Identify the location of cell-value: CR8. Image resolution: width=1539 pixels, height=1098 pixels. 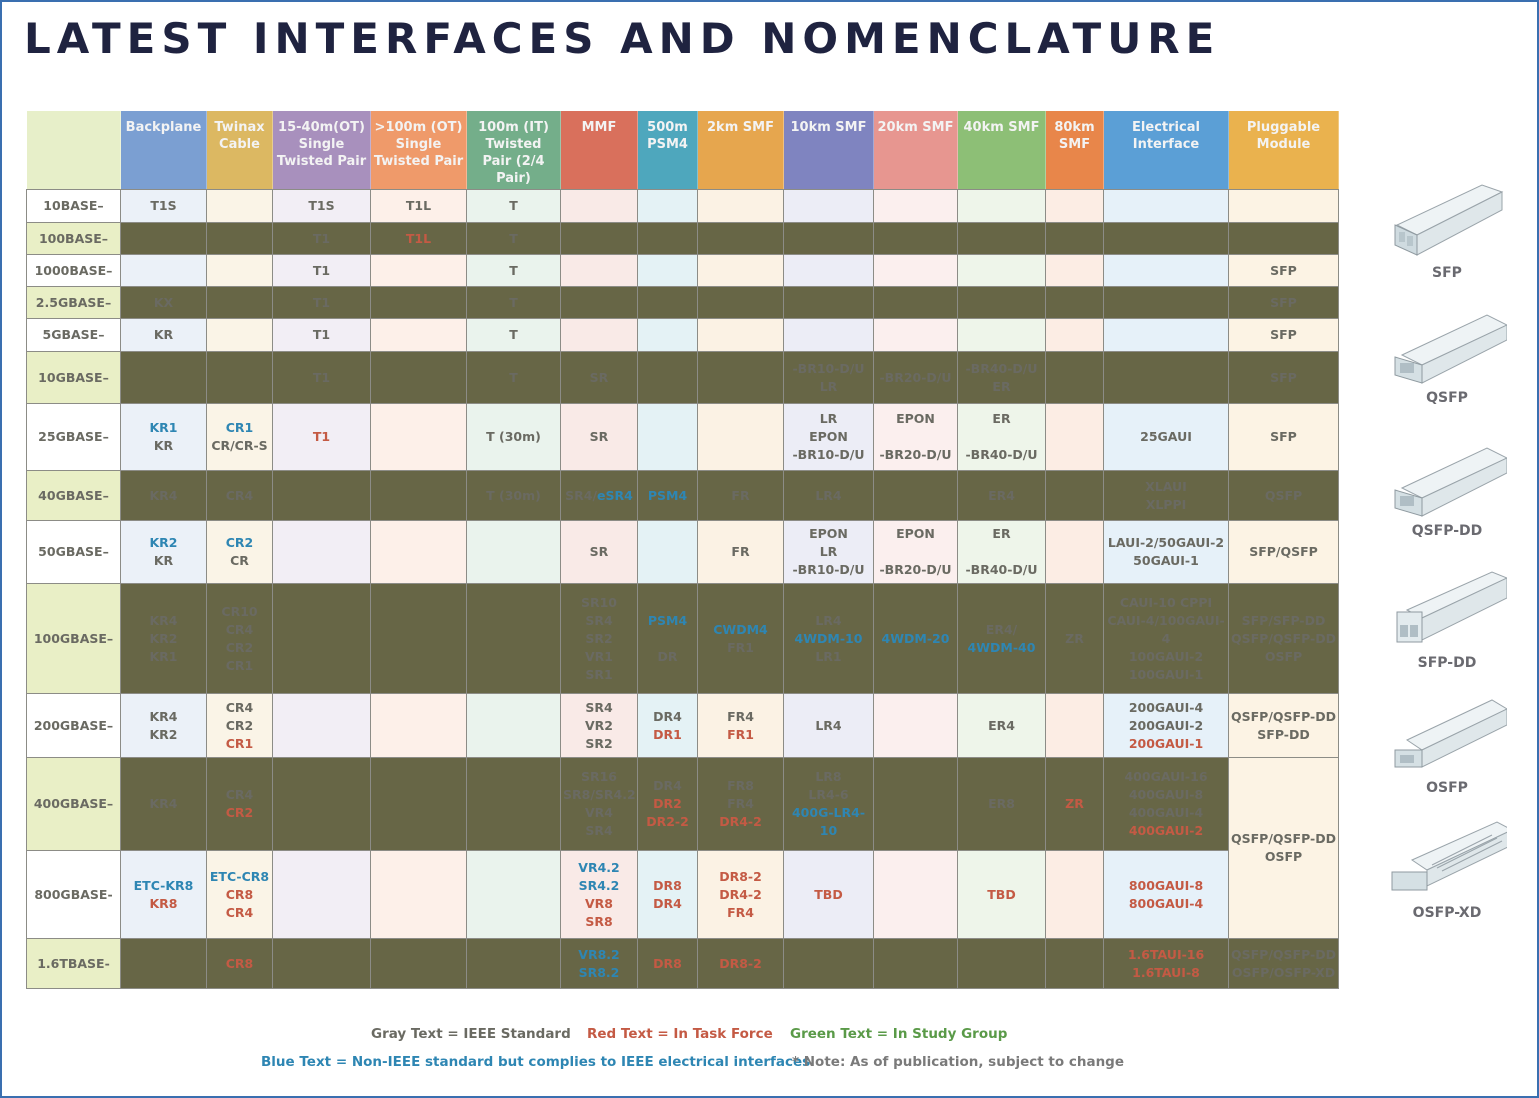
(239, 963).